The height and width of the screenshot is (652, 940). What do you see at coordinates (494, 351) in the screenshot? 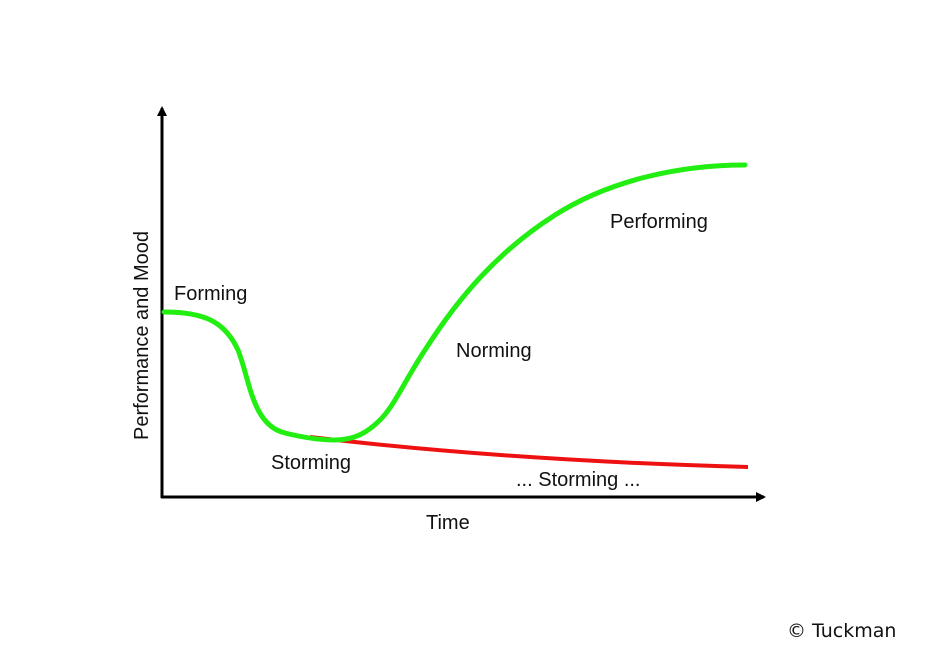
I see `stage-label-norming: Norming` at bounding box center [494, 351].